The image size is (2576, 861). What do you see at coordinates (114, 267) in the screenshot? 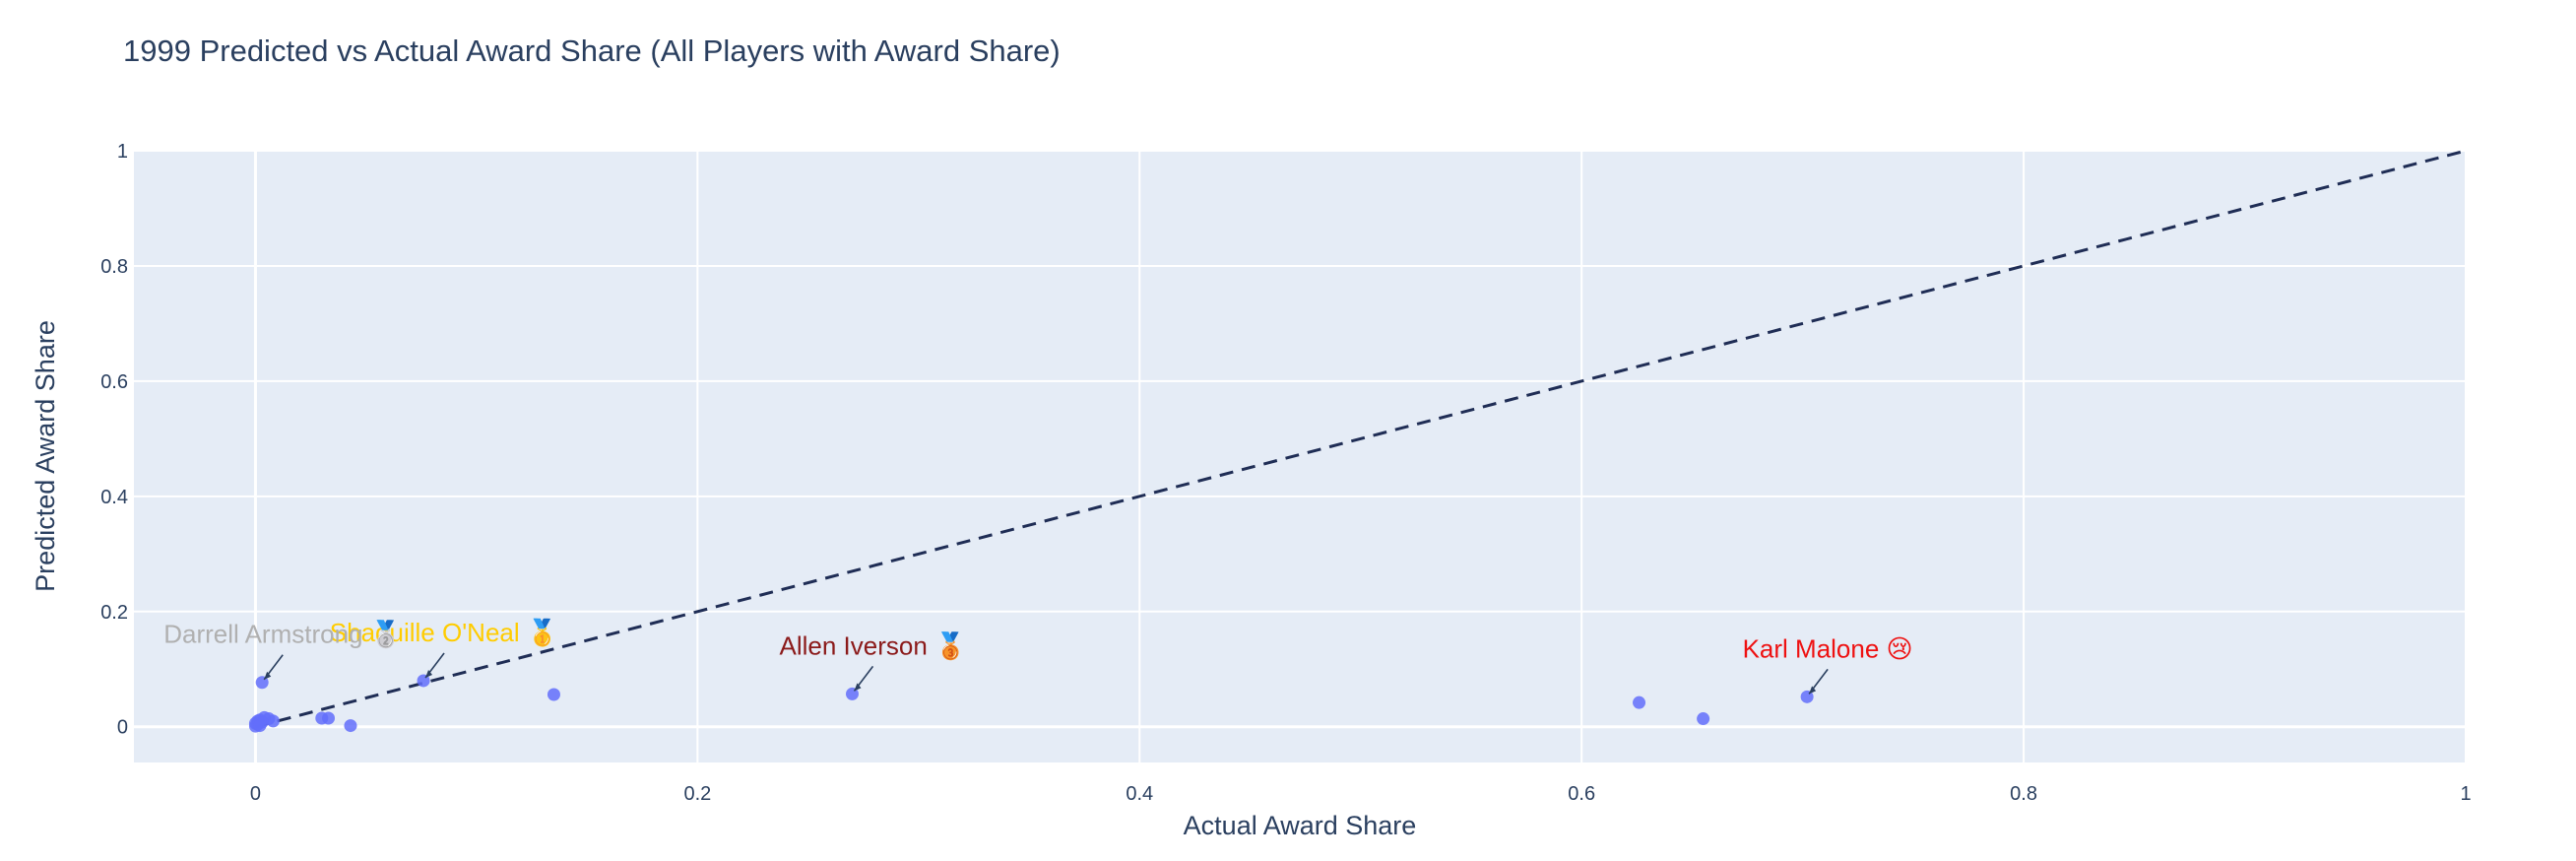
I see `y-tick-label: 0.8` at bounding box center [114, 267].